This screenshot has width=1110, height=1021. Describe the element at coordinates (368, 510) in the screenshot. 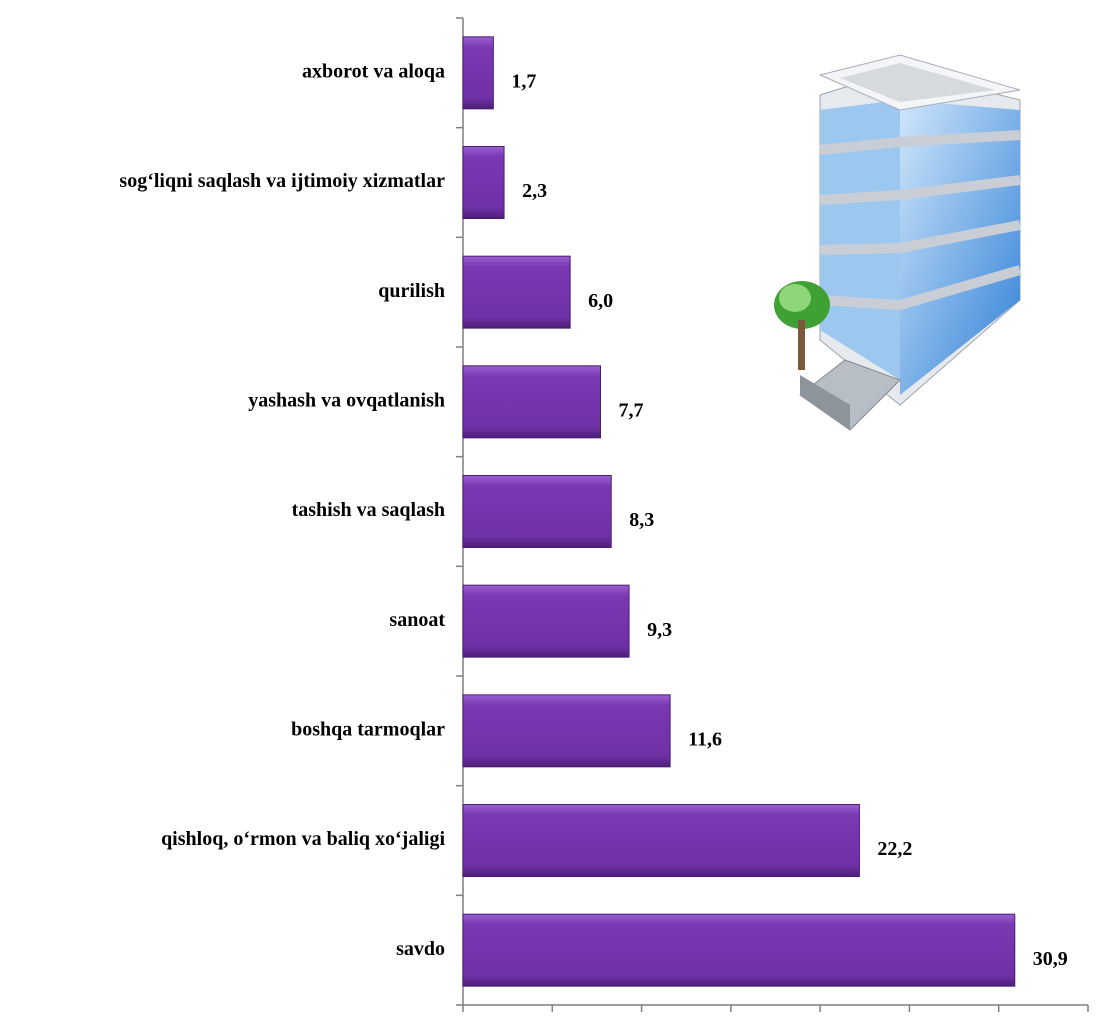

I see `category-label: tashish va saqlash` at that location.